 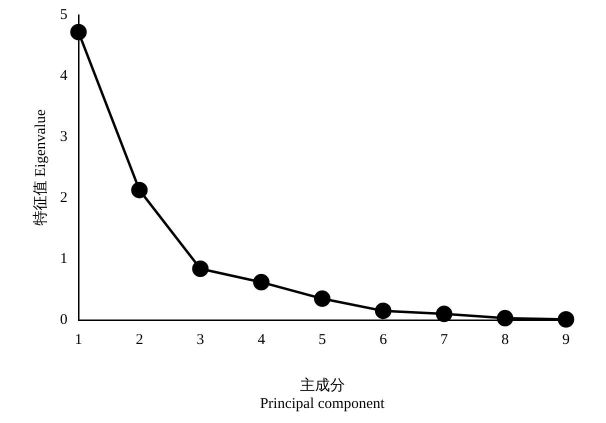 What do you see at coordinates (383, 340) in the screenshot?
I see `x-tick-label: 6` at bounding box center [383, 340].